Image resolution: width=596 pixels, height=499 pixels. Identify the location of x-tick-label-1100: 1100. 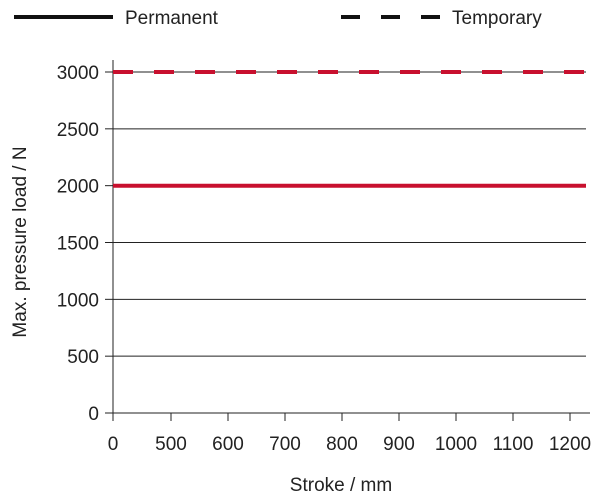
(513, 444).